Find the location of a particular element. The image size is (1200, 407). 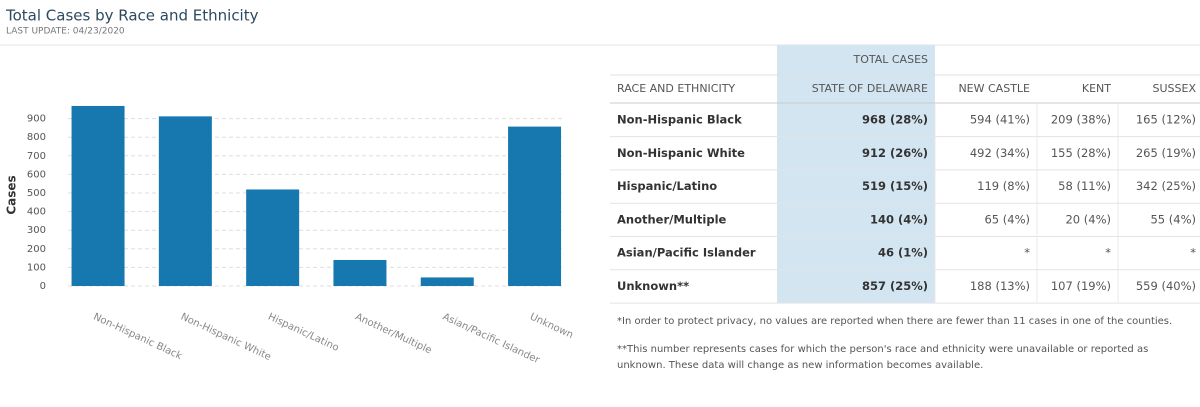

x-tick-label: Hispanic/Latino is located at coordinates (303, 332).